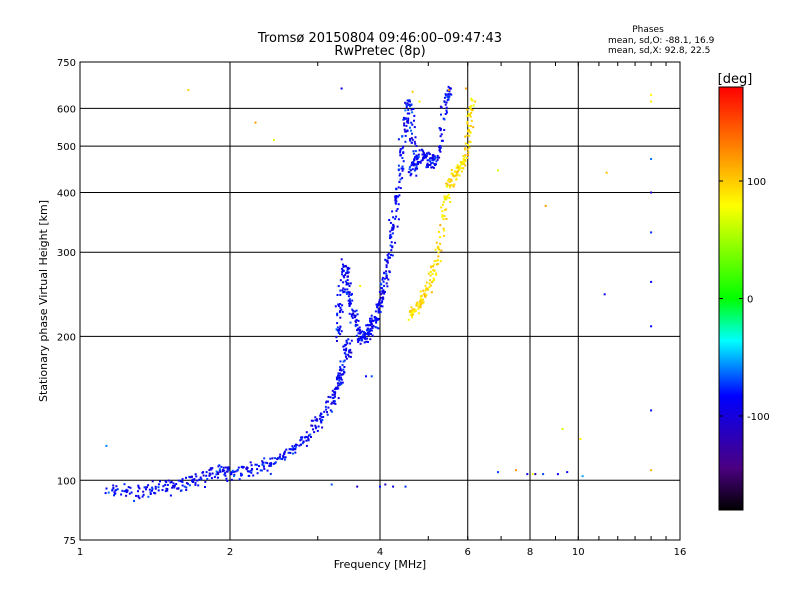  What do you see at coordinates (66, 193) in the screenshot?
I see `y-tick-label: 400` at bounding box center [66, 193].